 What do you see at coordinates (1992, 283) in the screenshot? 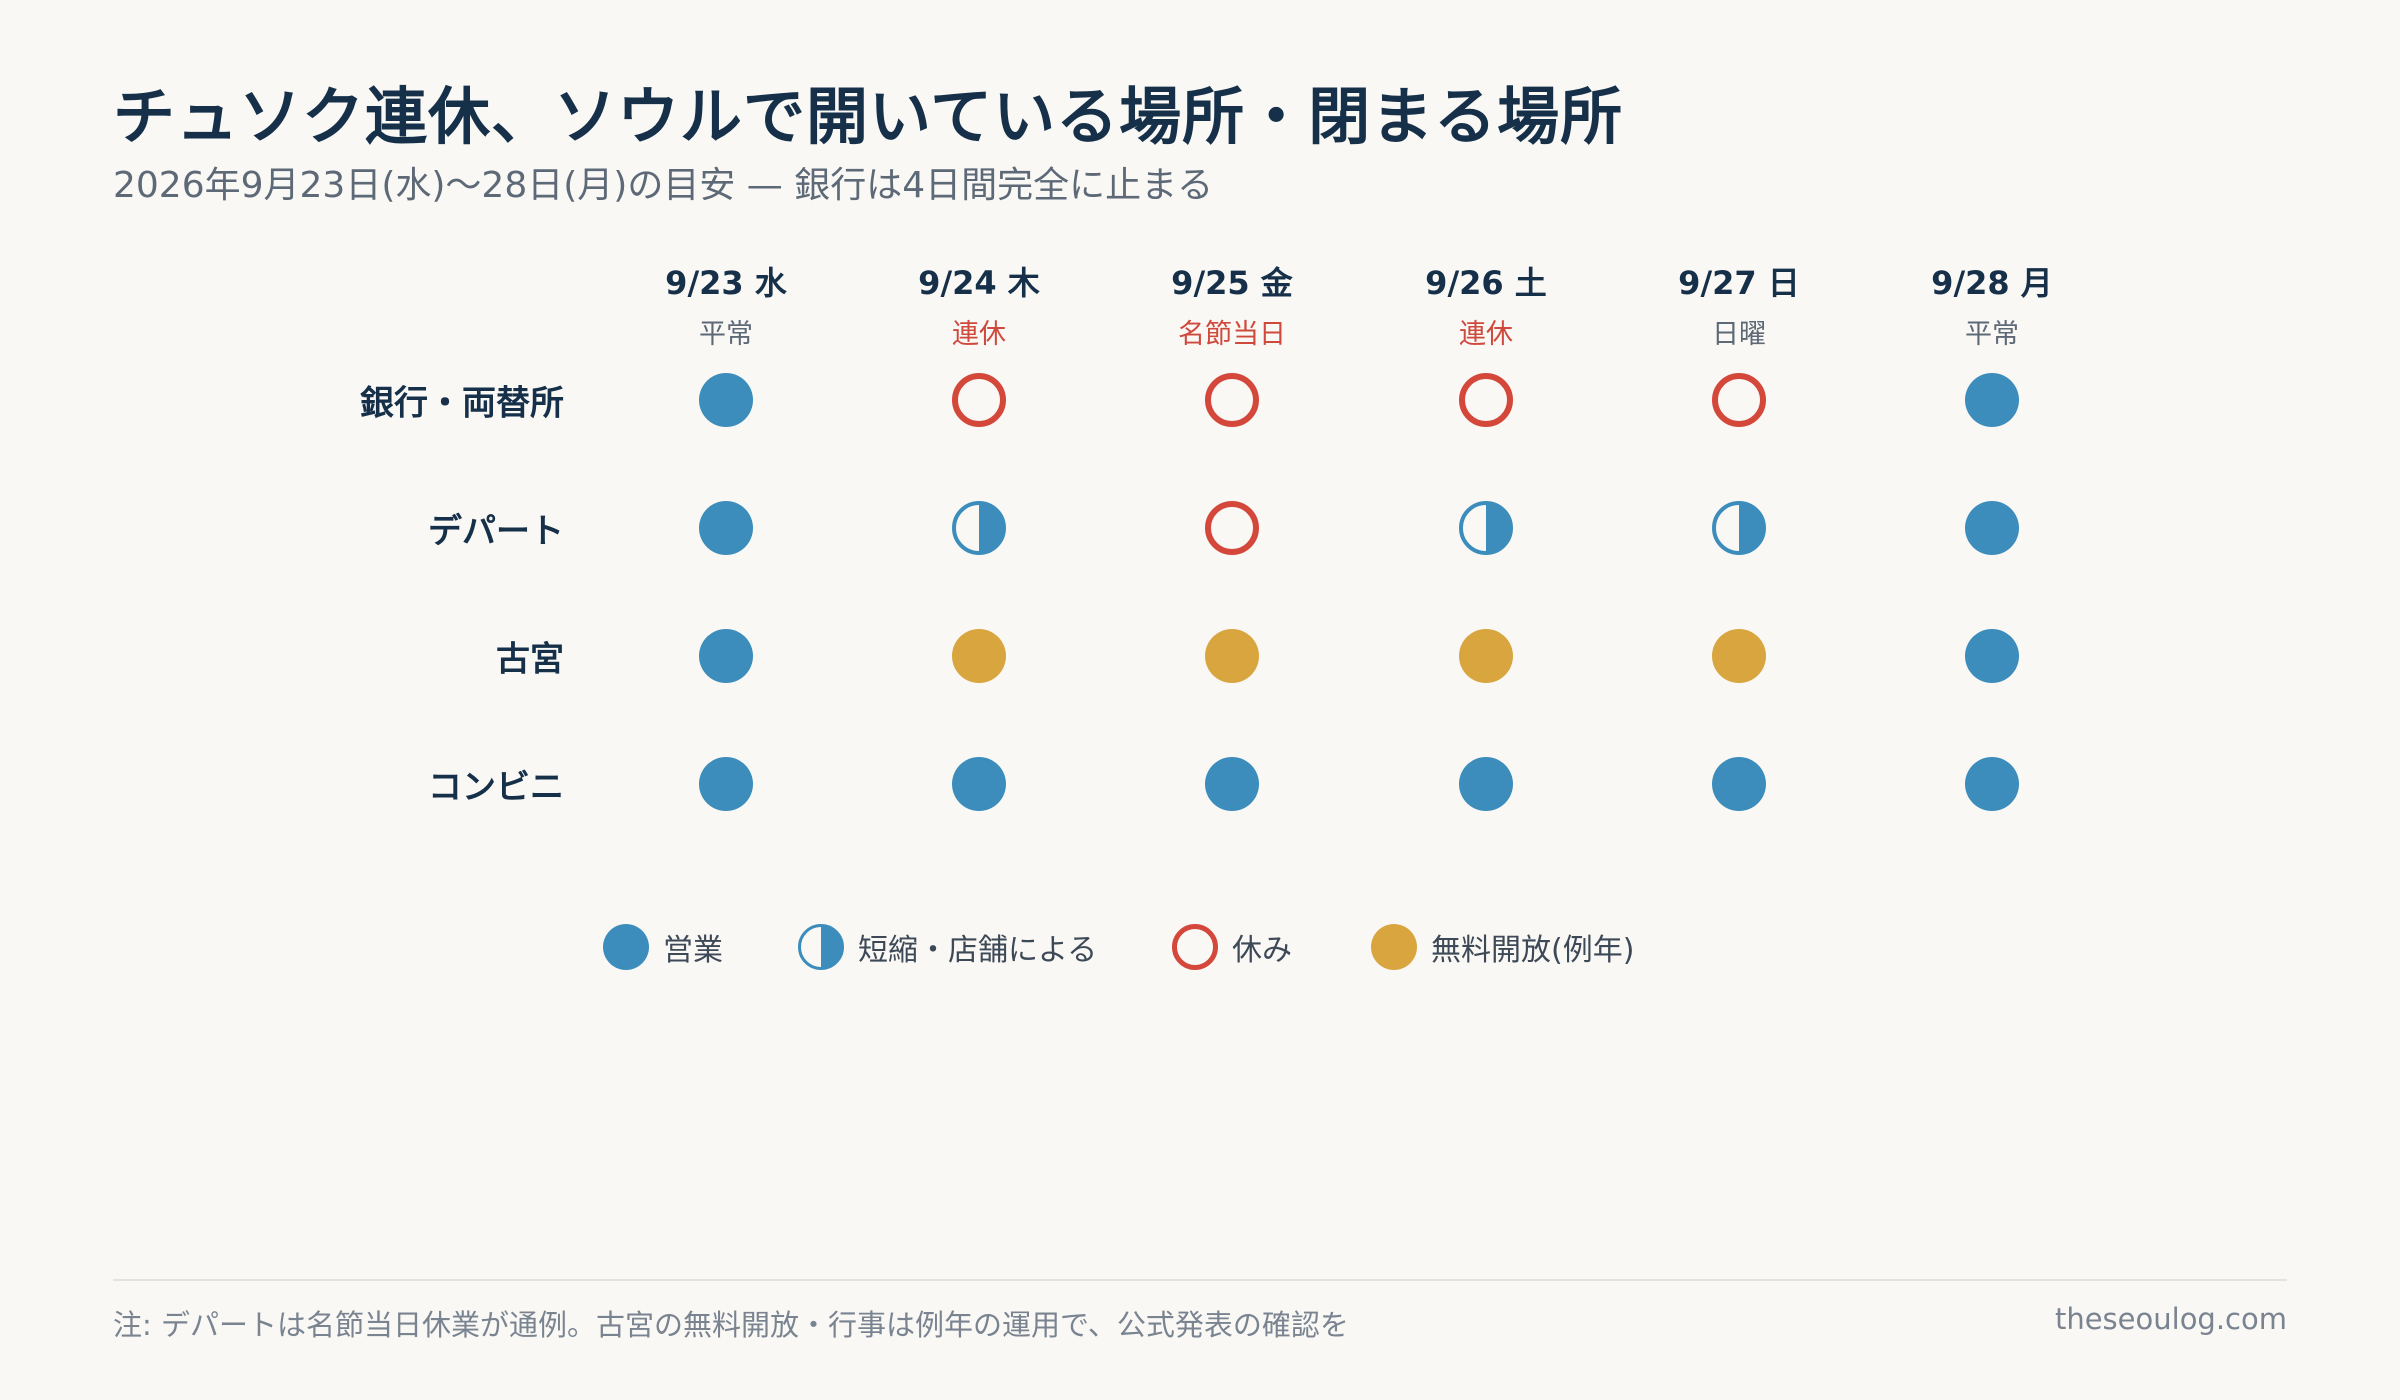
I see `day-date: 9/28 月` at bounding box center [1992, 283].